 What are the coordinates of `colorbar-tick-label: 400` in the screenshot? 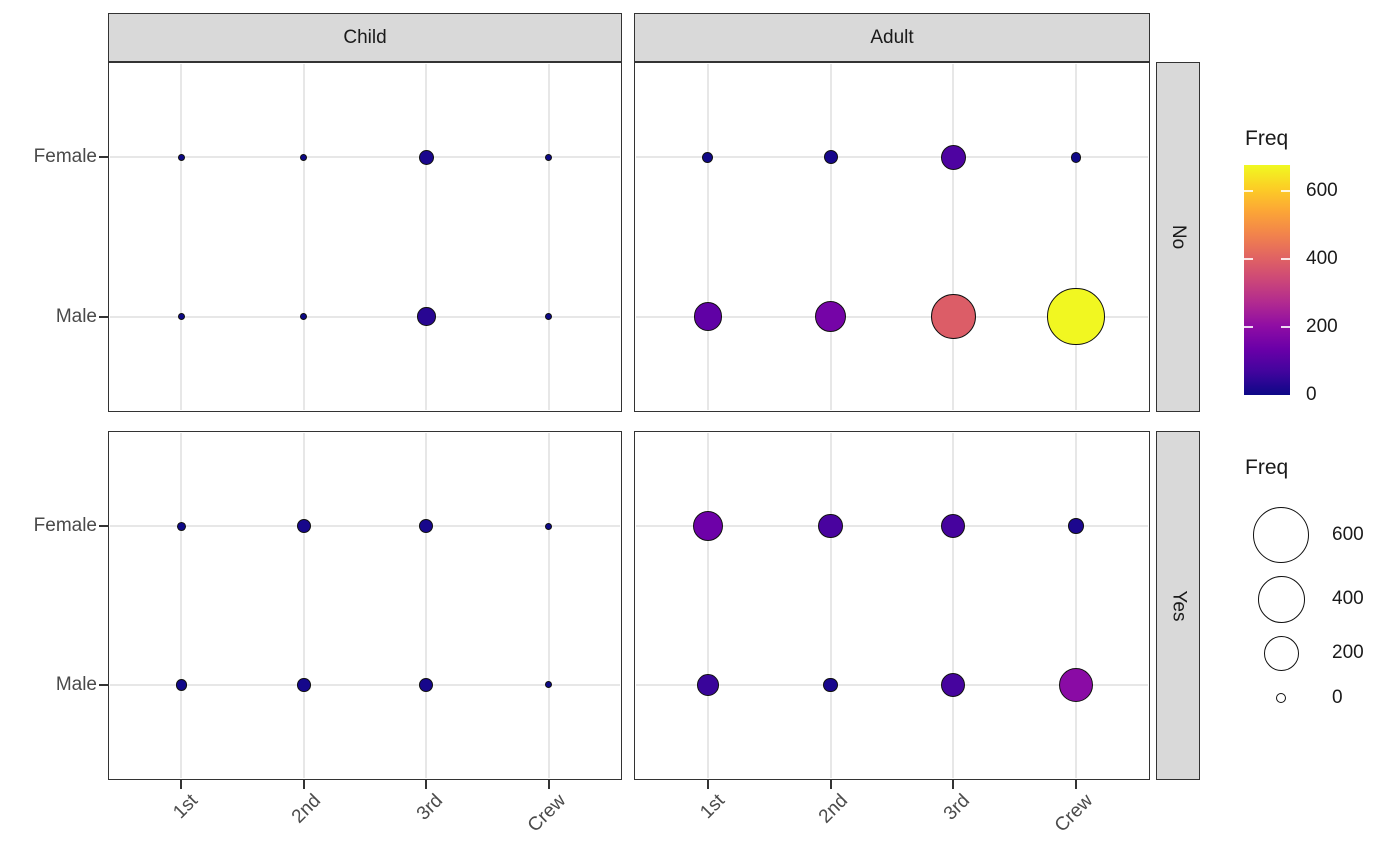 It's located at (1322, 258).